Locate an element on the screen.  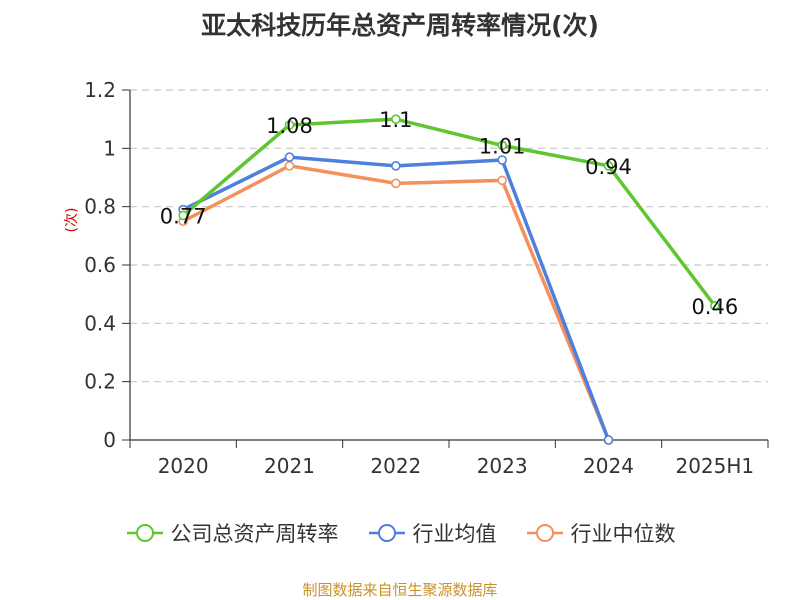
legend-item: 行业均值 is located at coordinates (432, 533).